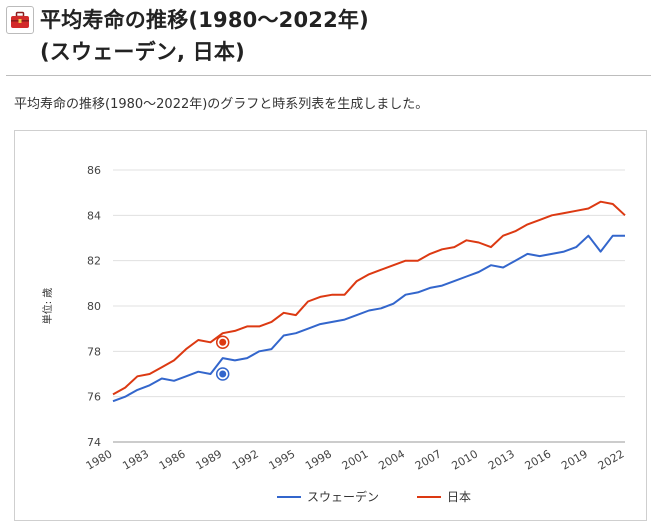 Image resolution: width=659 pixels, height=531 pixels. I want to click on x-tick-label: 2022, so click(611, 459).